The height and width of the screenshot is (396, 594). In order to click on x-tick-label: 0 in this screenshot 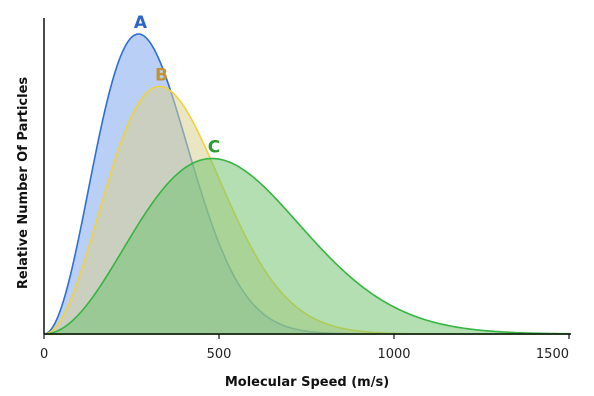, I will do `click(44, 354)`.